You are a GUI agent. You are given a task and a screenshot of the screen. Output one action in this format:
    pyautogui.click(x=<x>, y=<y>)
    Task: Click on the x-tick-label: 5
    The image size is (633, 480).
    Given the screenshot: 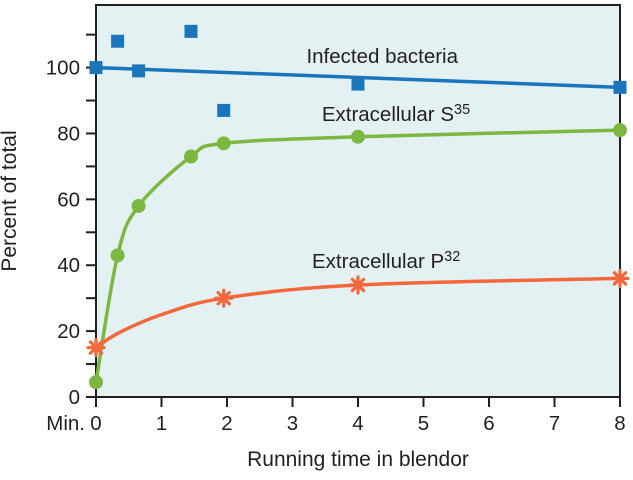 What is the action you would take?
    pyautogui.click(x=423, y=423)
    